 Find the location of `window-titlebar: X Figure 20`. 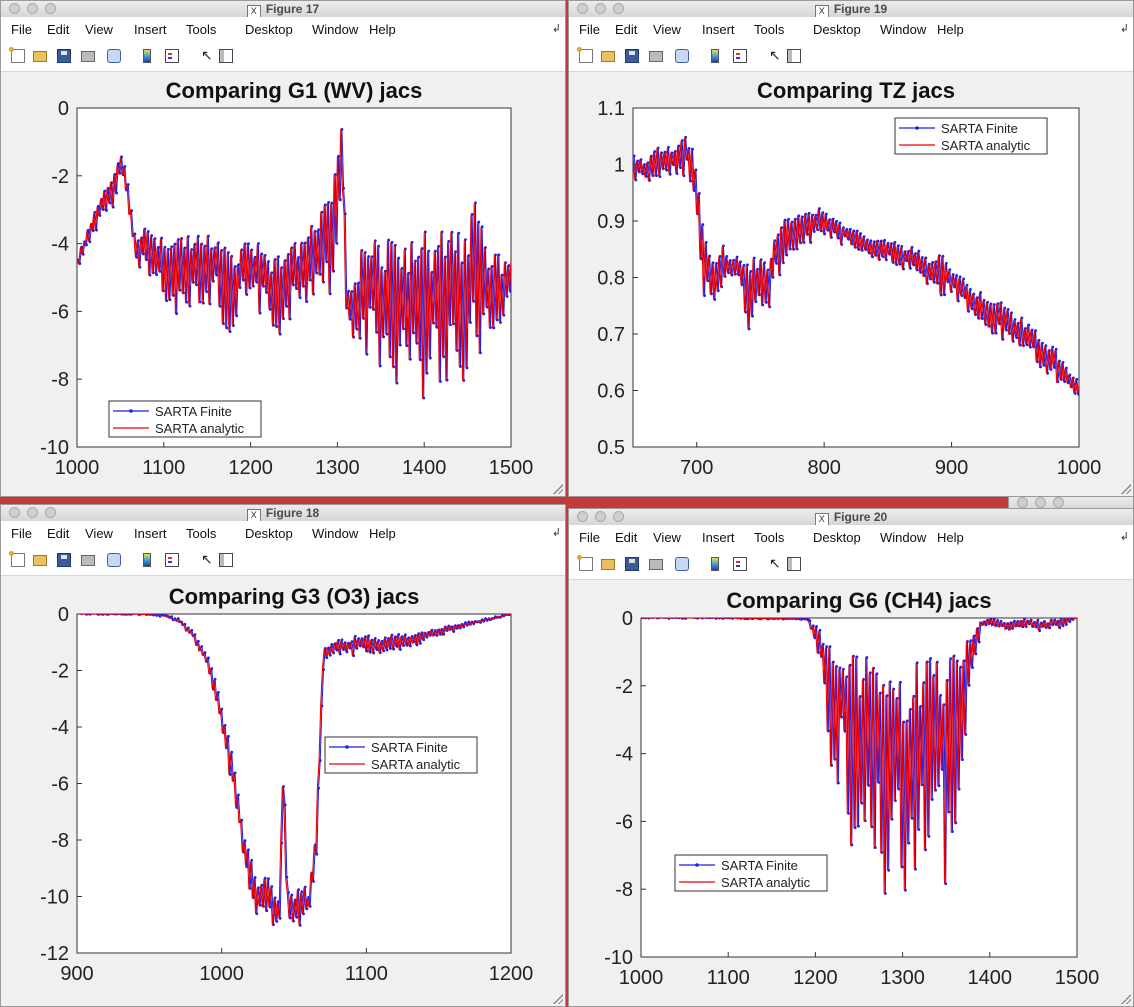

window-titlebar: X Figure 20 is located at coordinates (851, 517).